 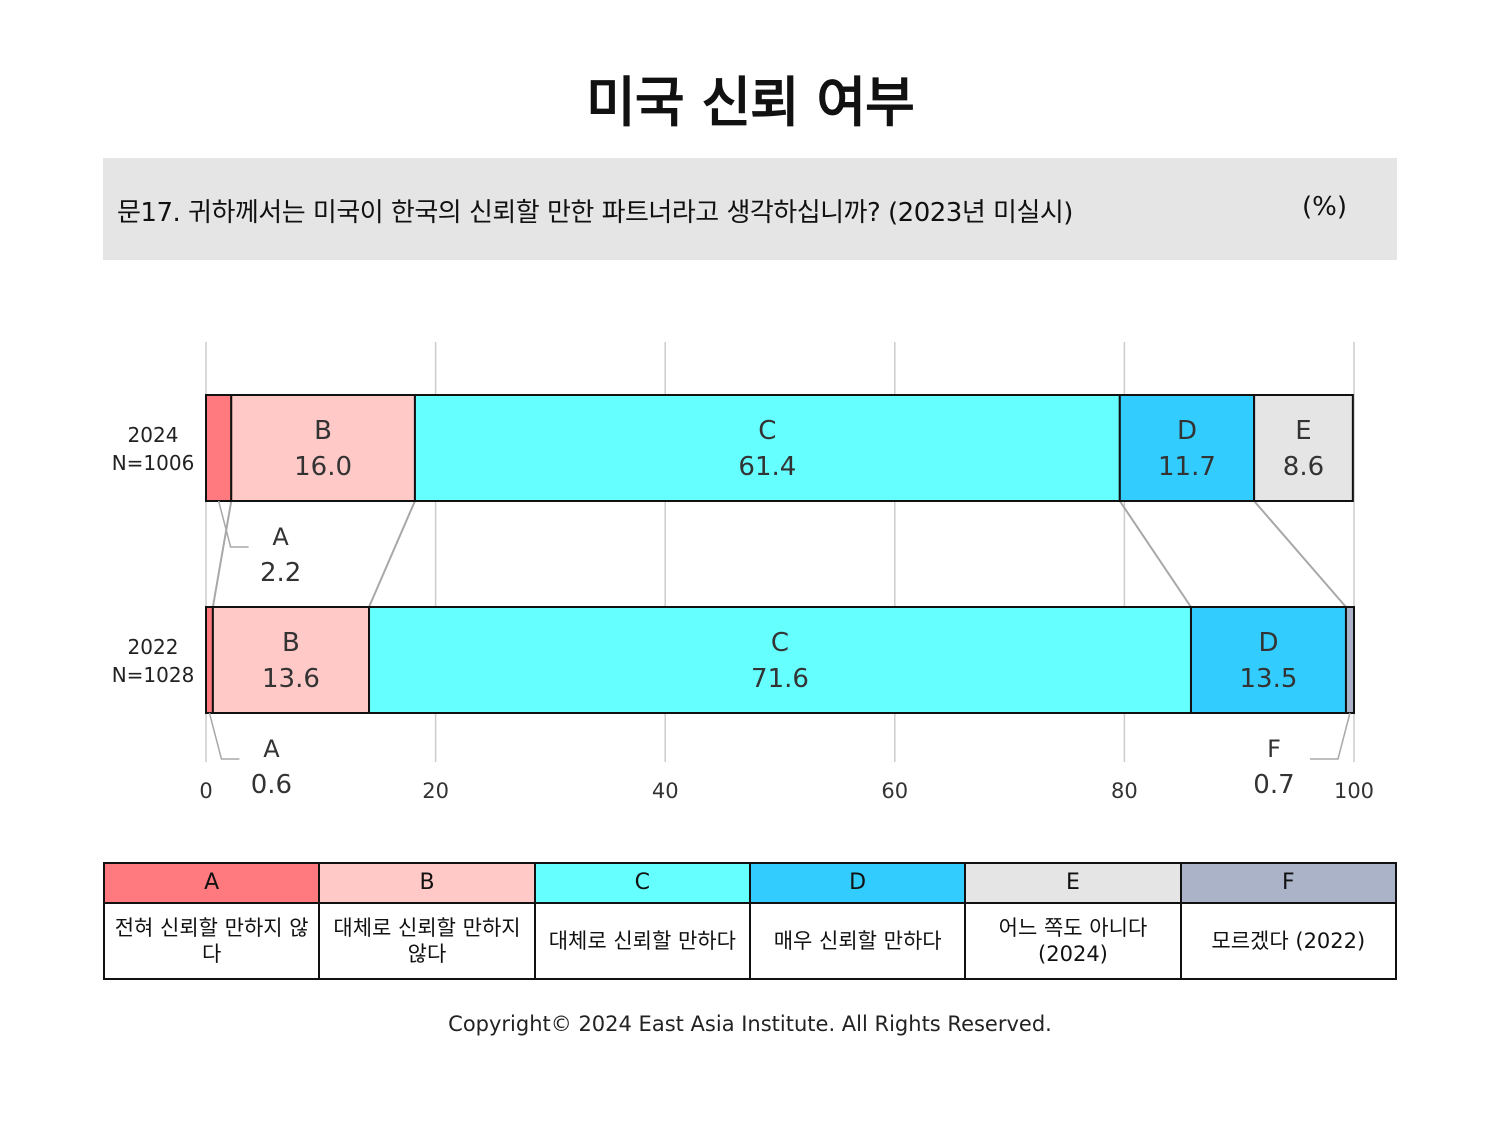 What do you see at coordinates (291, 679) in the screenshot?
I see `data-label: 13.6` at bounding box center [291, 679].